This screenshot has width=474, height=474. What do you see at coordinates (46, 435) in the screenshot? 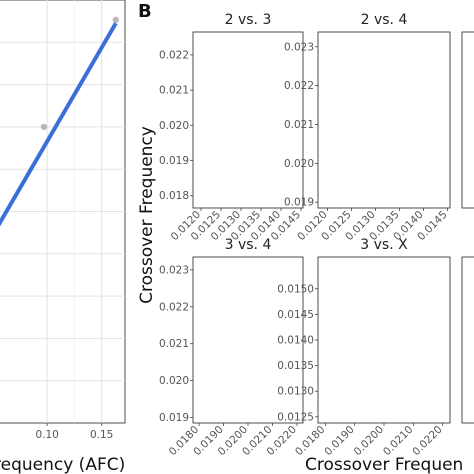
I see `panel-a-x-tick-label: 0.10` at bounding box center [46, 435].